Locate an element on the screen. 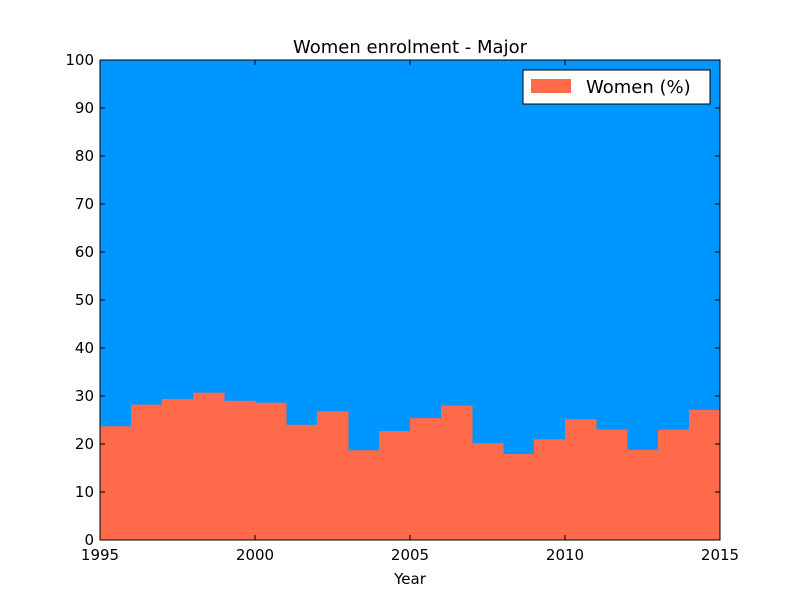 This screenshot has height=600, width=800. legend: Women (%) is located at coordinates (616, 87).